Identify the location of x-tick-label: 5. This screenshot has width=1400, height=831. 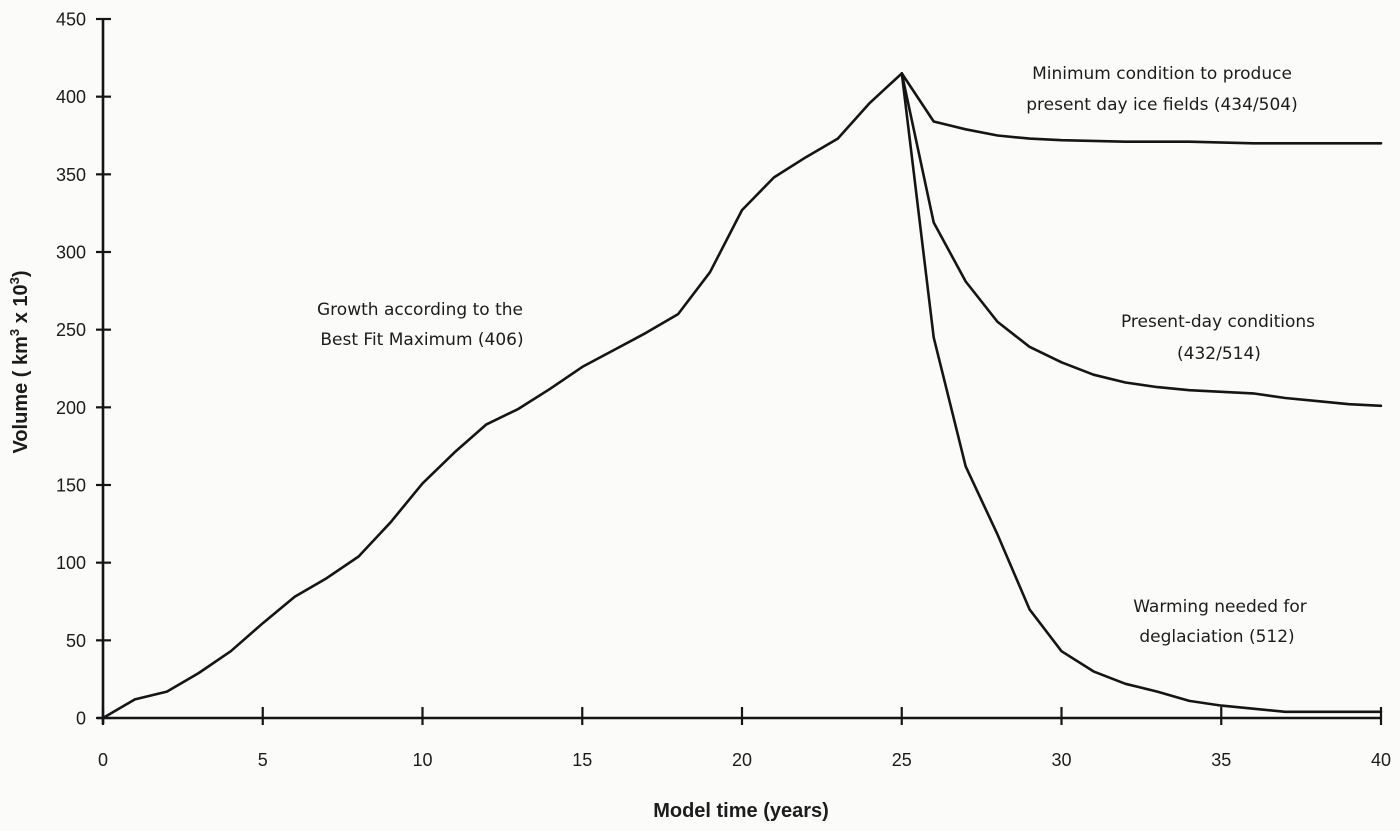
(263, 760).